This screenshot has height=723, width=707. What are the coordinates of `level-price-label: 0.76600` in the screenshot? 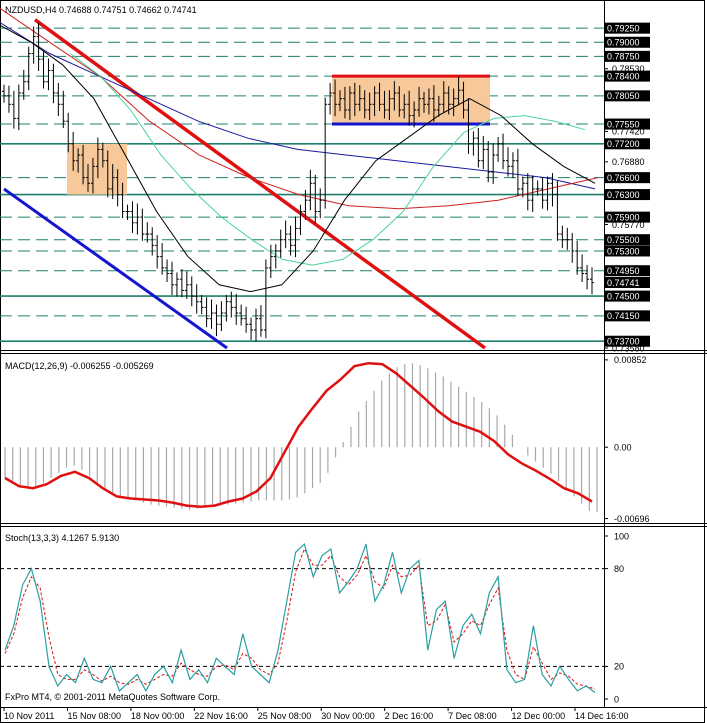 It's located at (623, 178).